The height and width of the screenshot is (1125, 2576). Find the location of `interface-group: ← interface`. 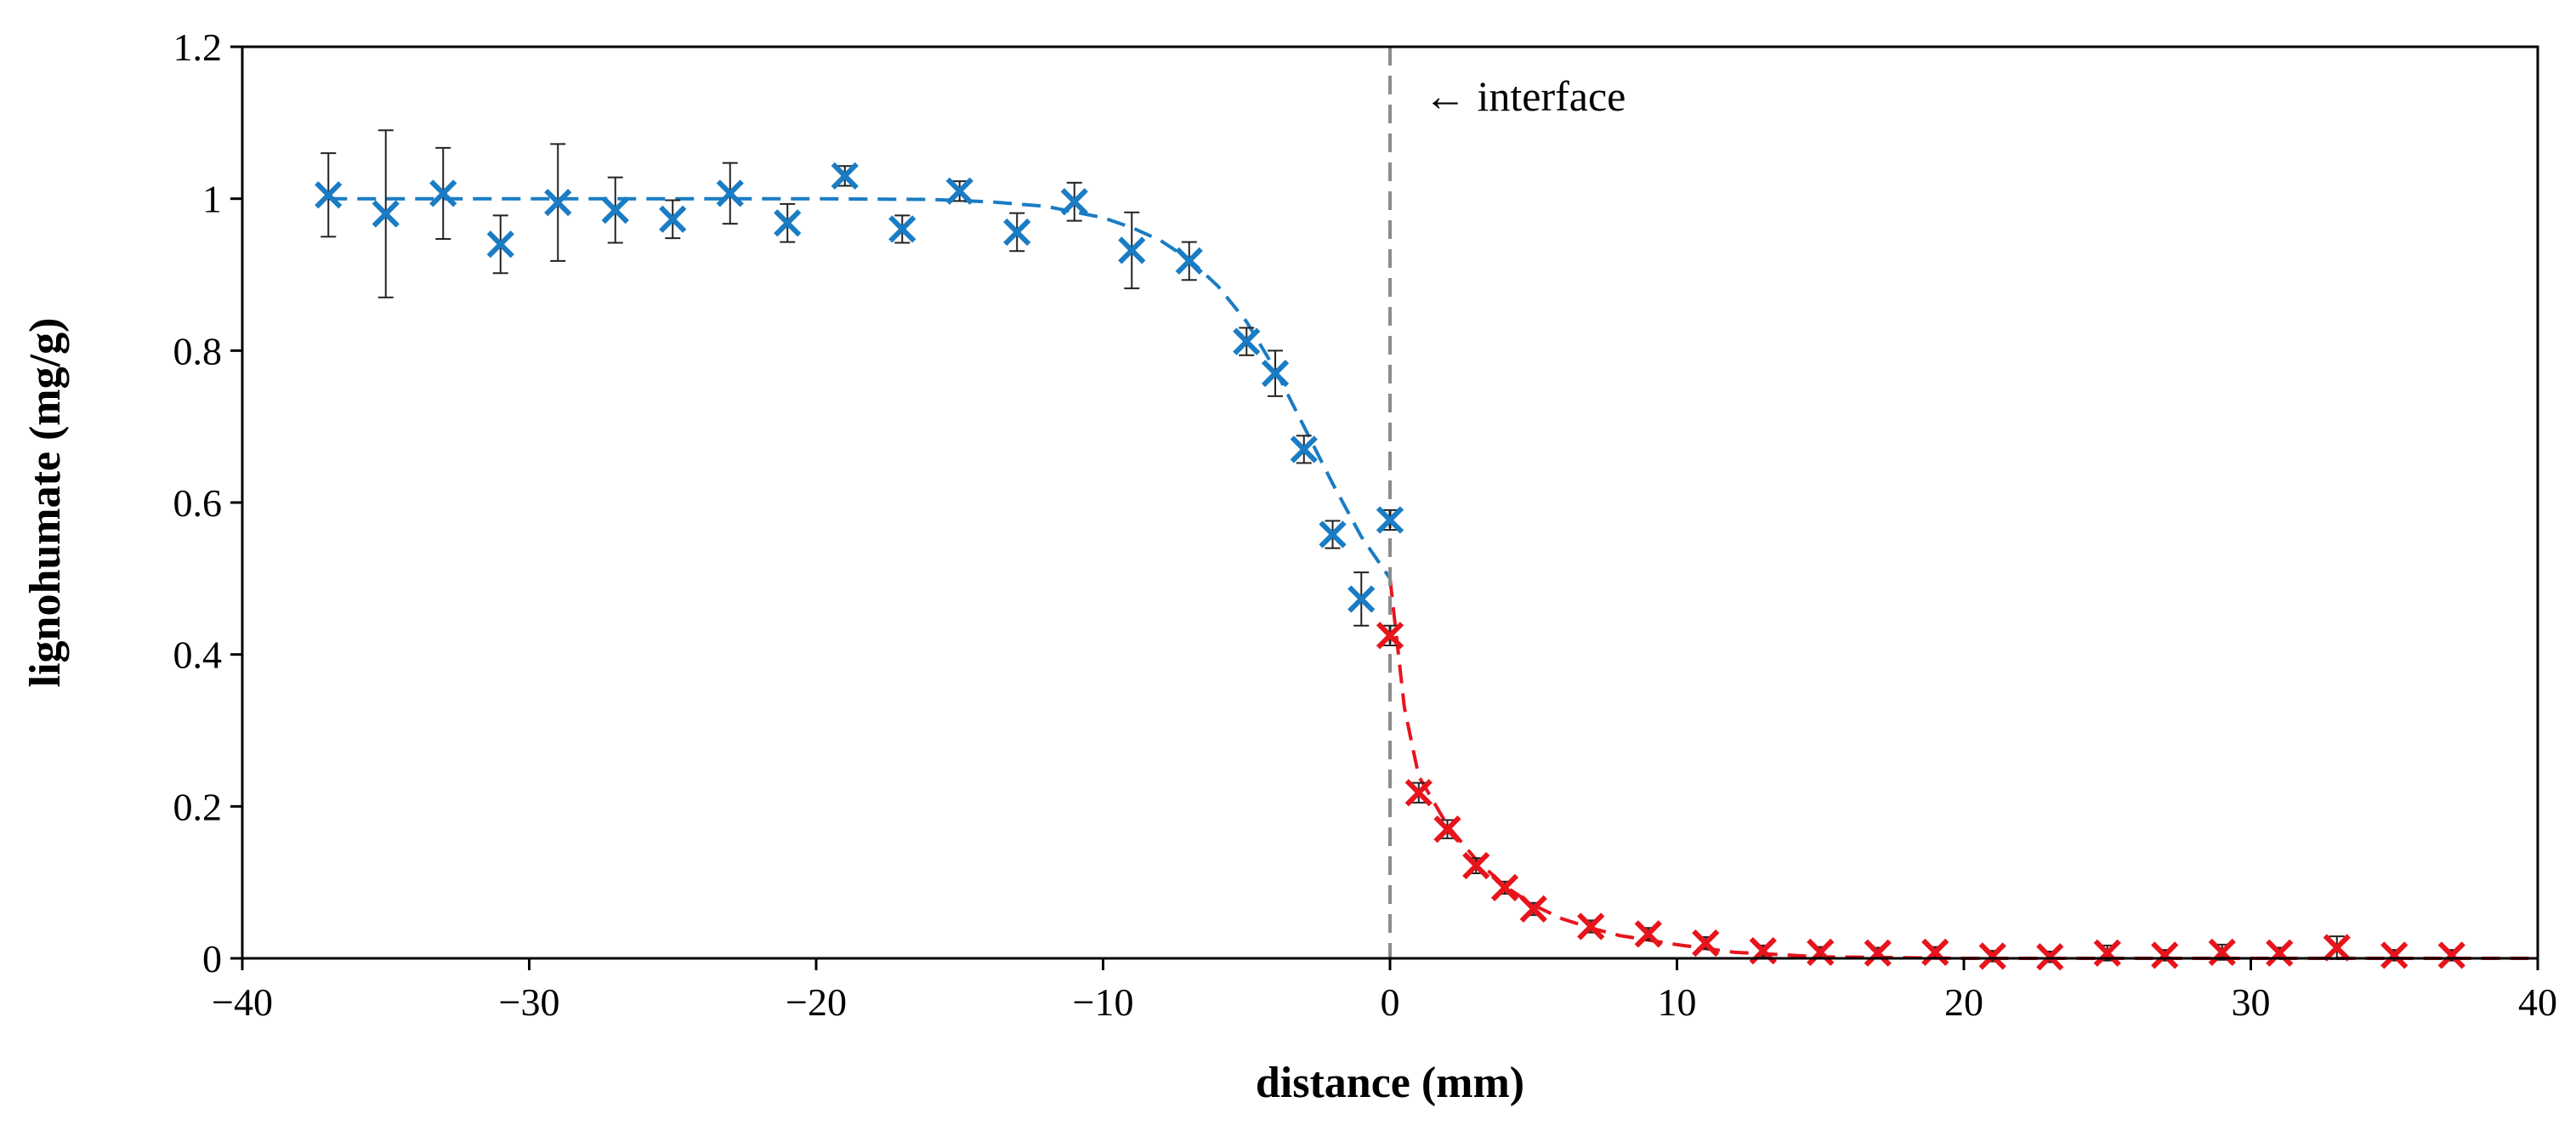

interface-group: ← interface is located at coordinates (1507, 502).